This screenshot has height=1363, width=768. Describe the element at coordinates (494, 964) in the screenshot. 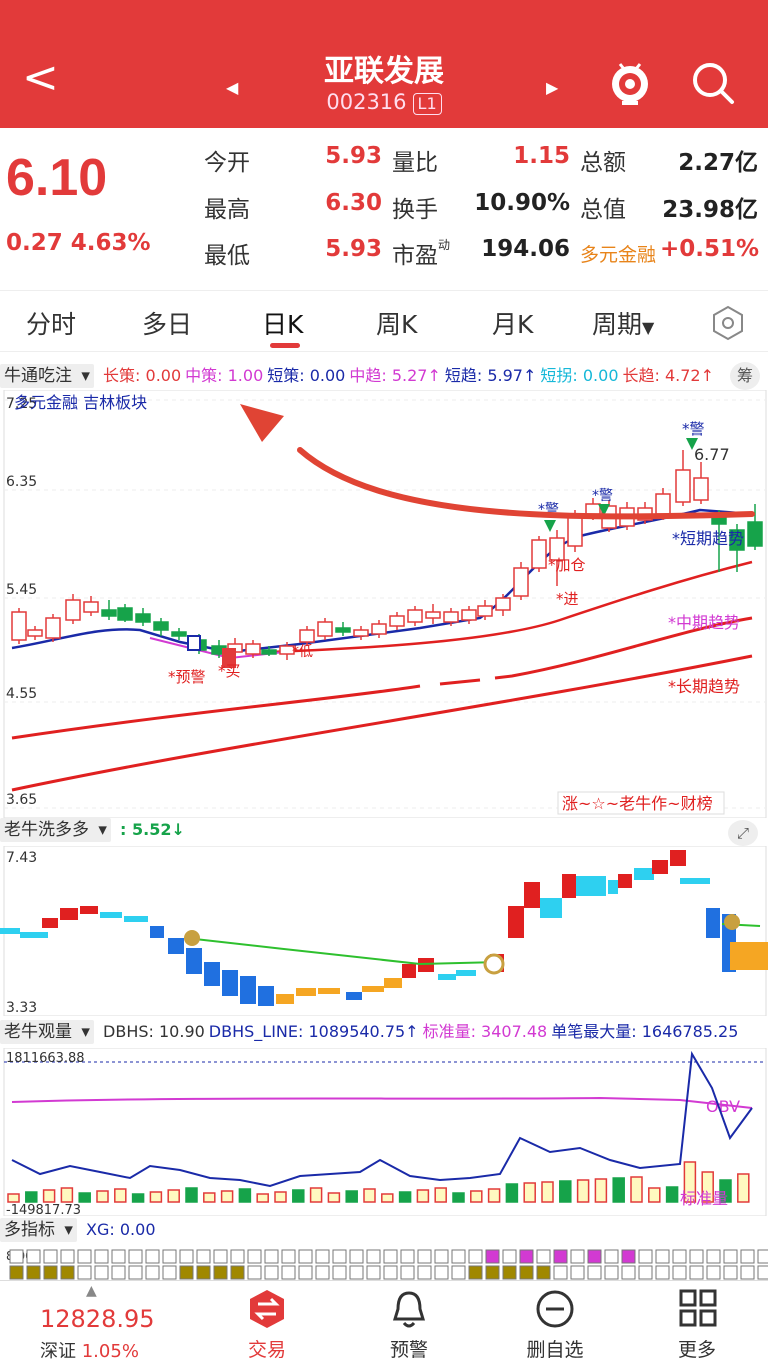

I see `coin-icon` at that location.